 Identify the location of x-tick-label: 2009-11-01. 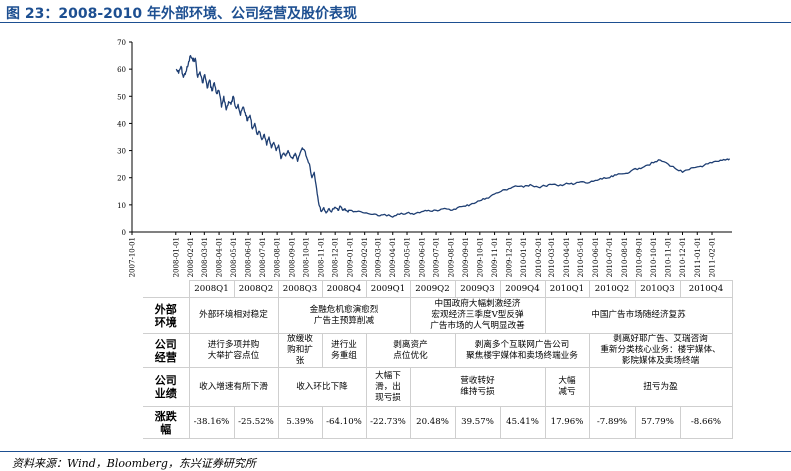
(495, 257).